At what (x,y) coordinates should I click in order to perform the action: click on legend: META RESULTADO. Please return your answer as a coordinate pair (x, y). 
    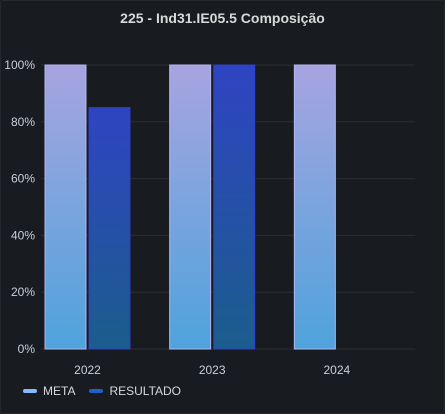
    Looking at the image, I should click on (102, 391).